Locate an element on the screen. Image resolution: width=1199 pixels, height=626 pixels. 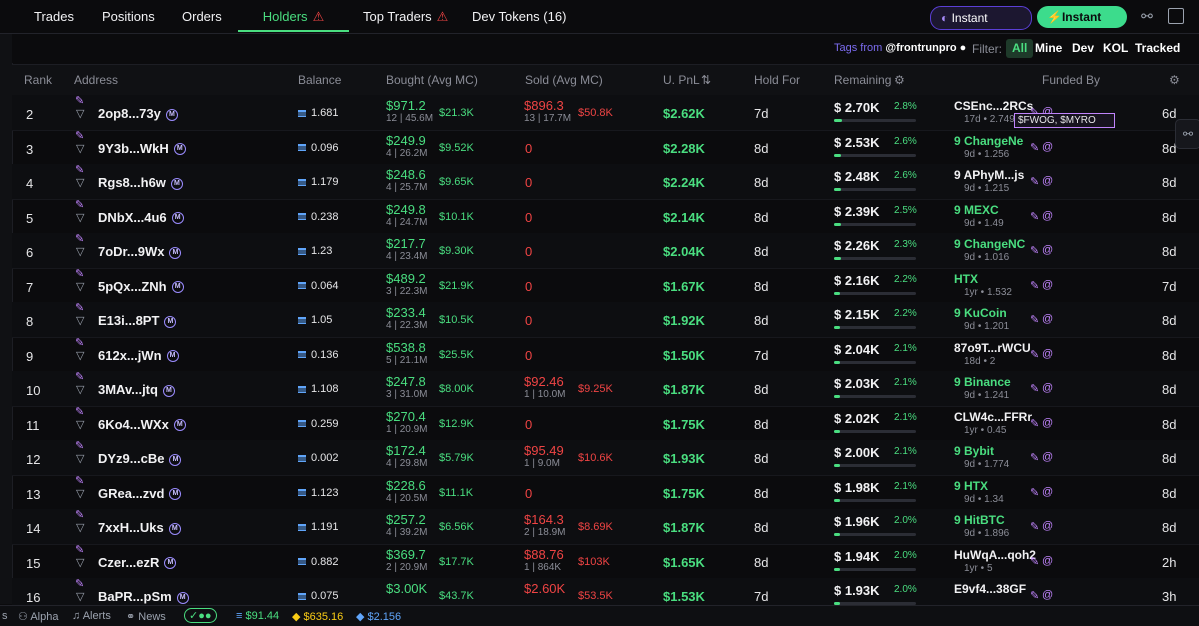
funded-by: 9 HitBTC is located at coordinates (979, 520).